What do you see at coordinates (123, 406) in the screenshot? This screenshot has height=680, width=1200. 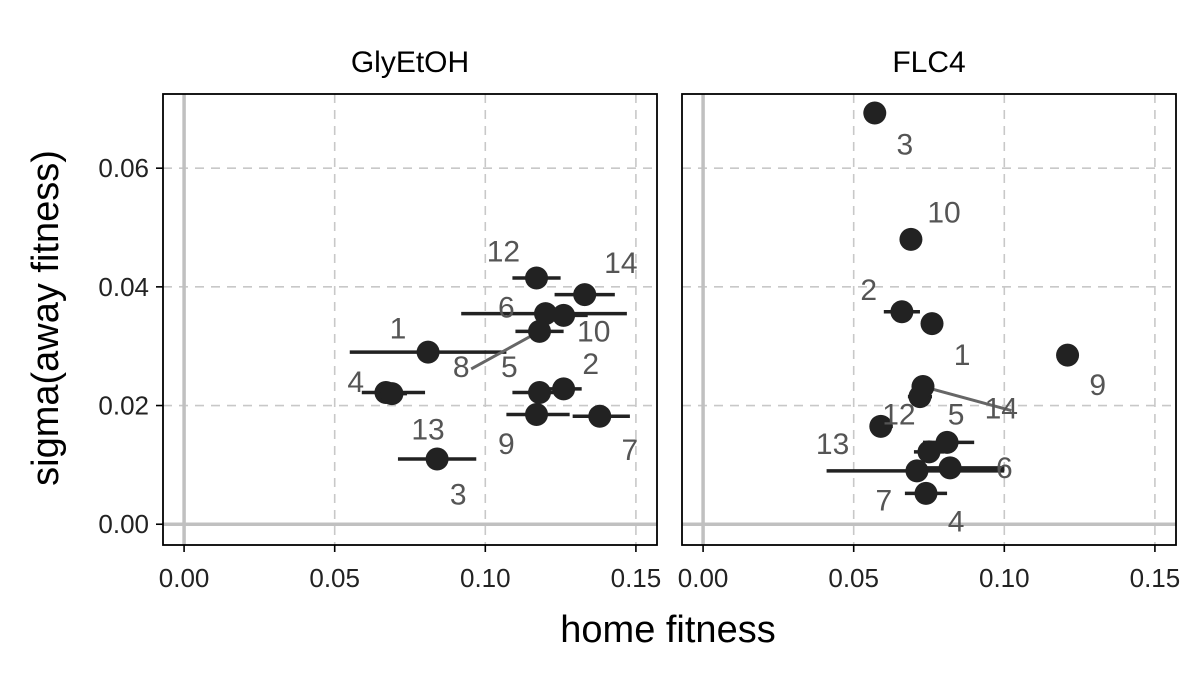 I see `y-tick-label: 0.02` at bounding box center [123, 406].